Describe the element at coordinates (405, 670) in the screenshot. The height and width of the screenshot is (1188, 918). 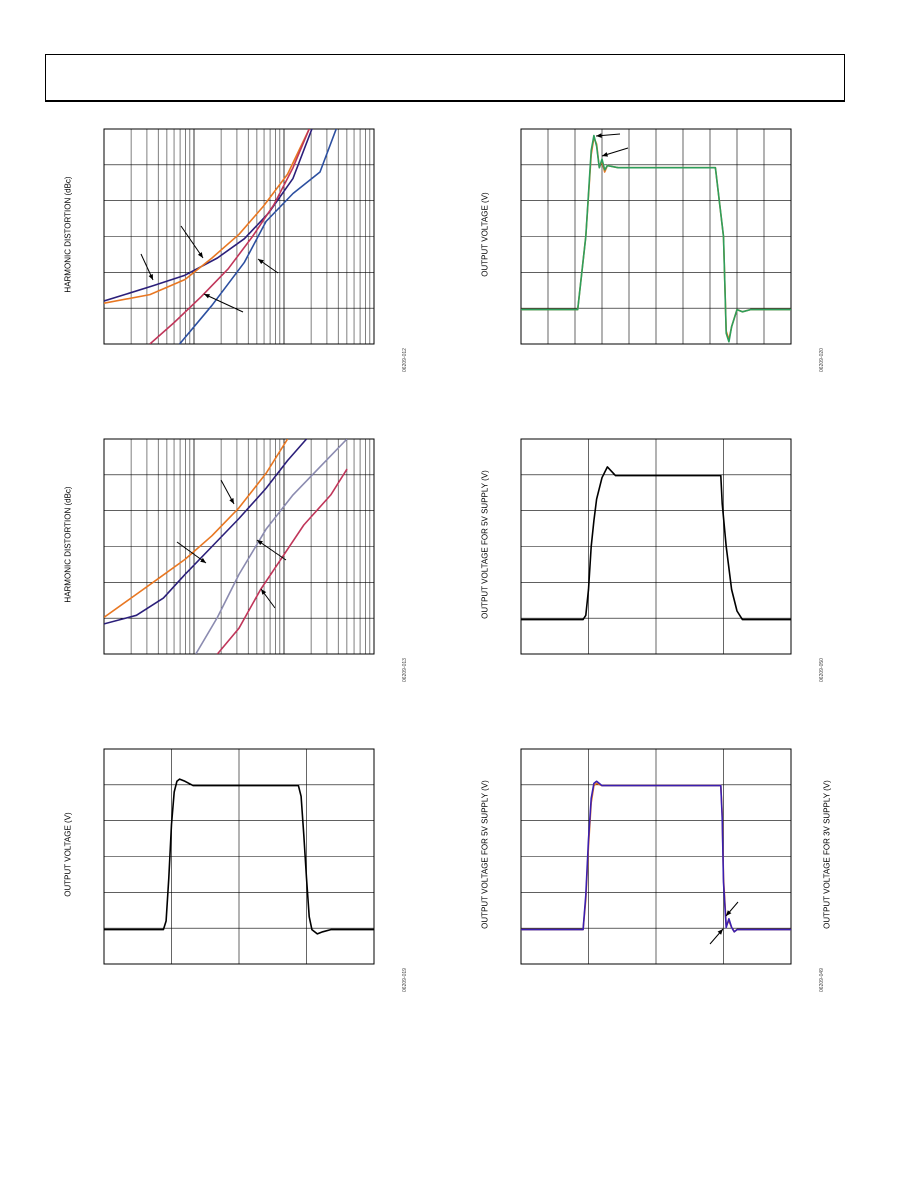
I see `p3-figure-code: 06209-013` at that location.